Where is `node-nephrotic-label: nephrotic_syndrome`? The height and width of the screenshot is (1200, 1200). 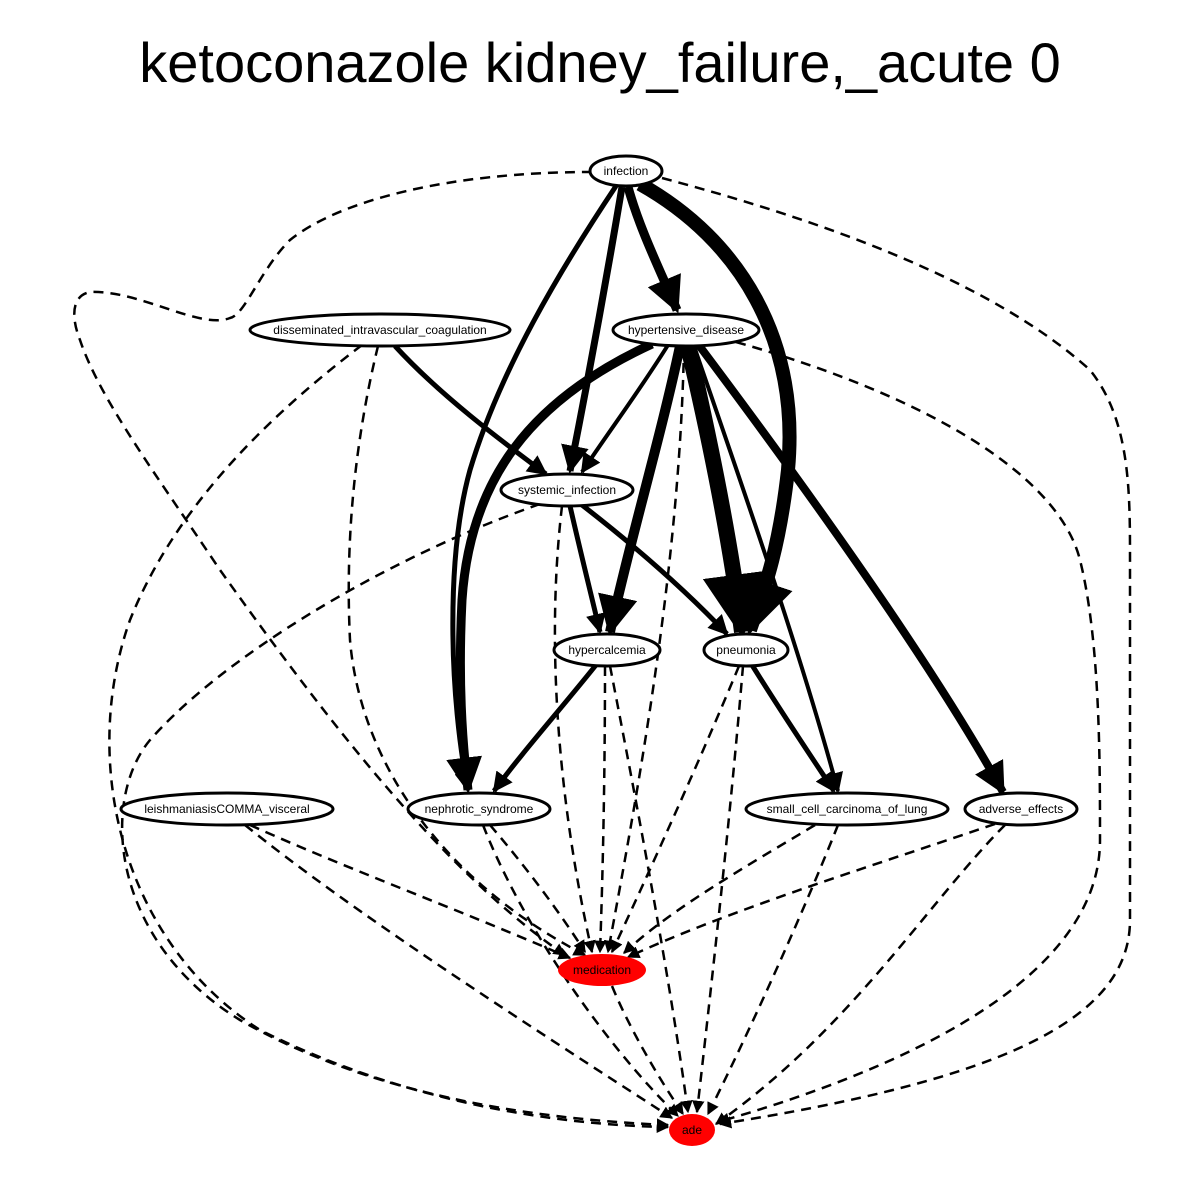 node-nephrotic-label: nephrotic_syndrome is located at coordinates (479, 809).